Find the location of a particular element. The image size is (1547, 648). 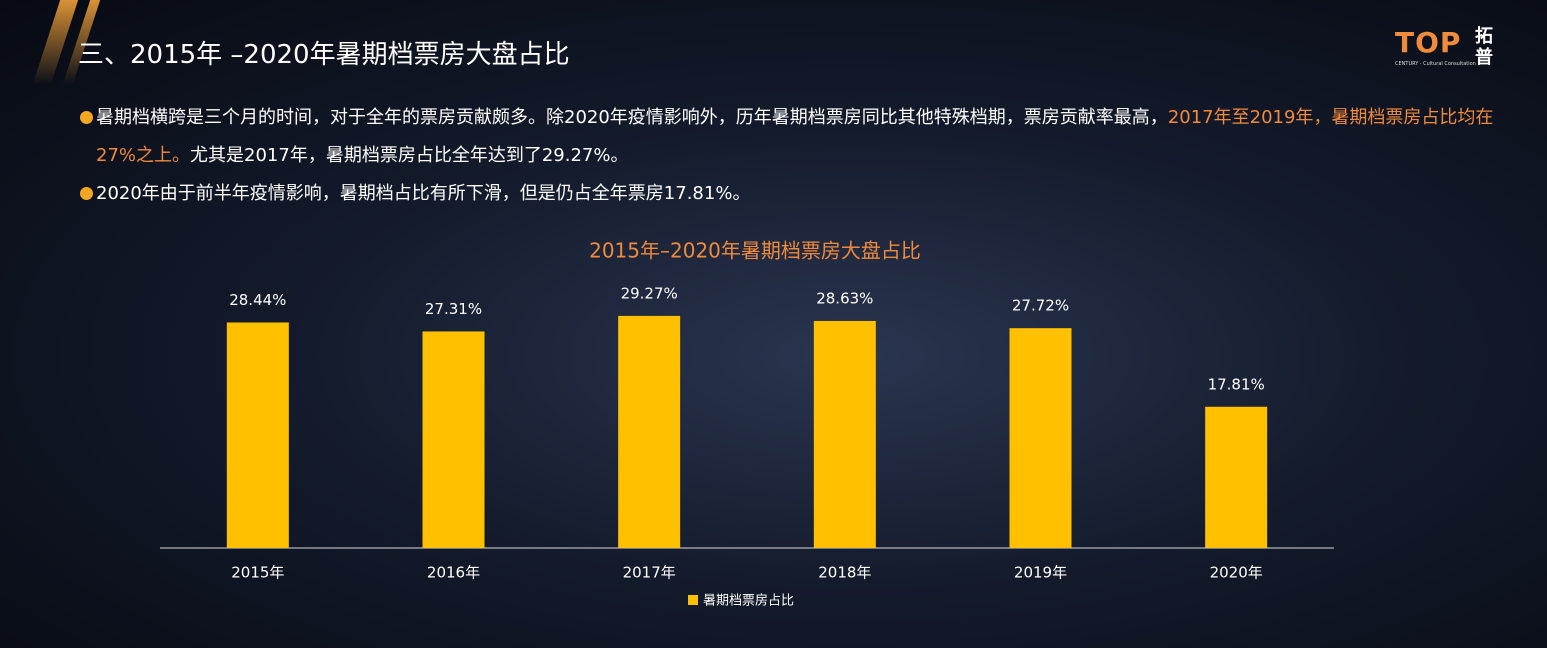

legend-label: 暑期档票房占比 is located at coordinates (748, 601).